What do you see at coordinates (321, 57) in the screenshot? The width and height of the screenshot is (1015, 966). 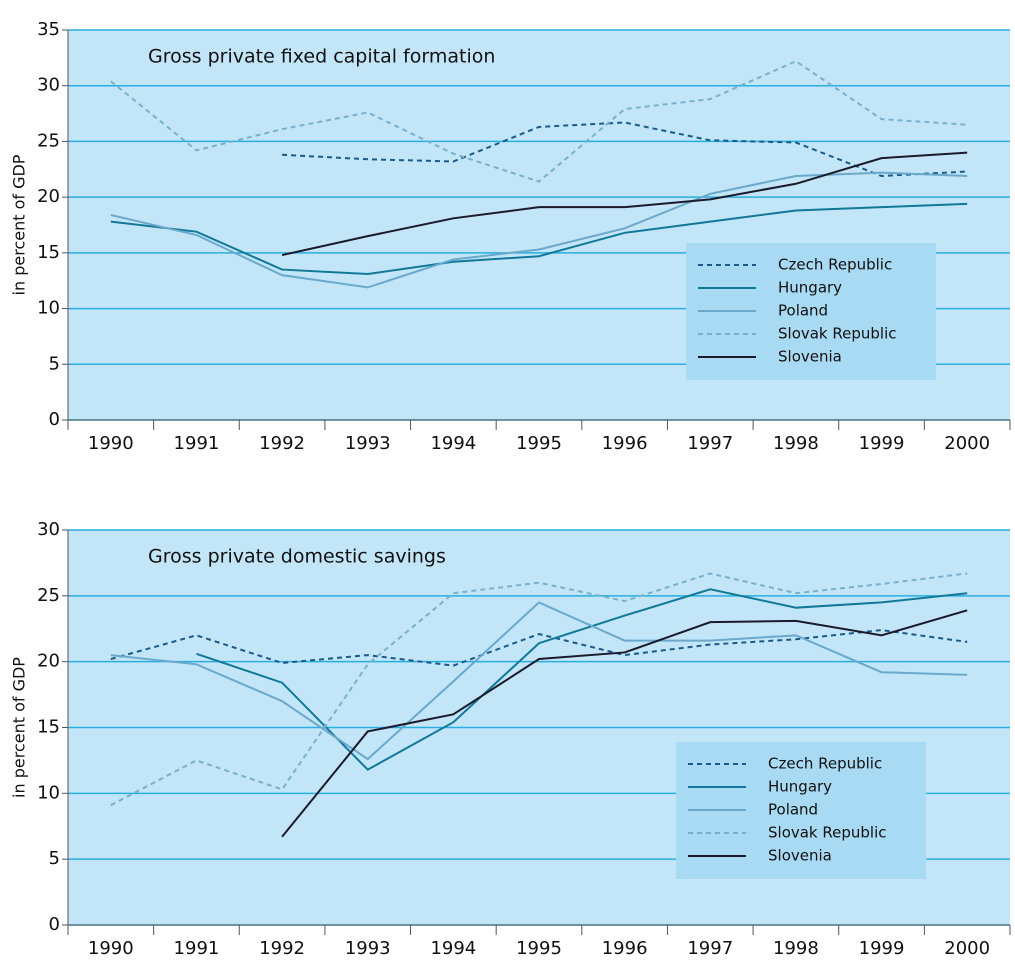 I see `chart-title: Gross private fixed capital formation` at bounding box center [321, 57].